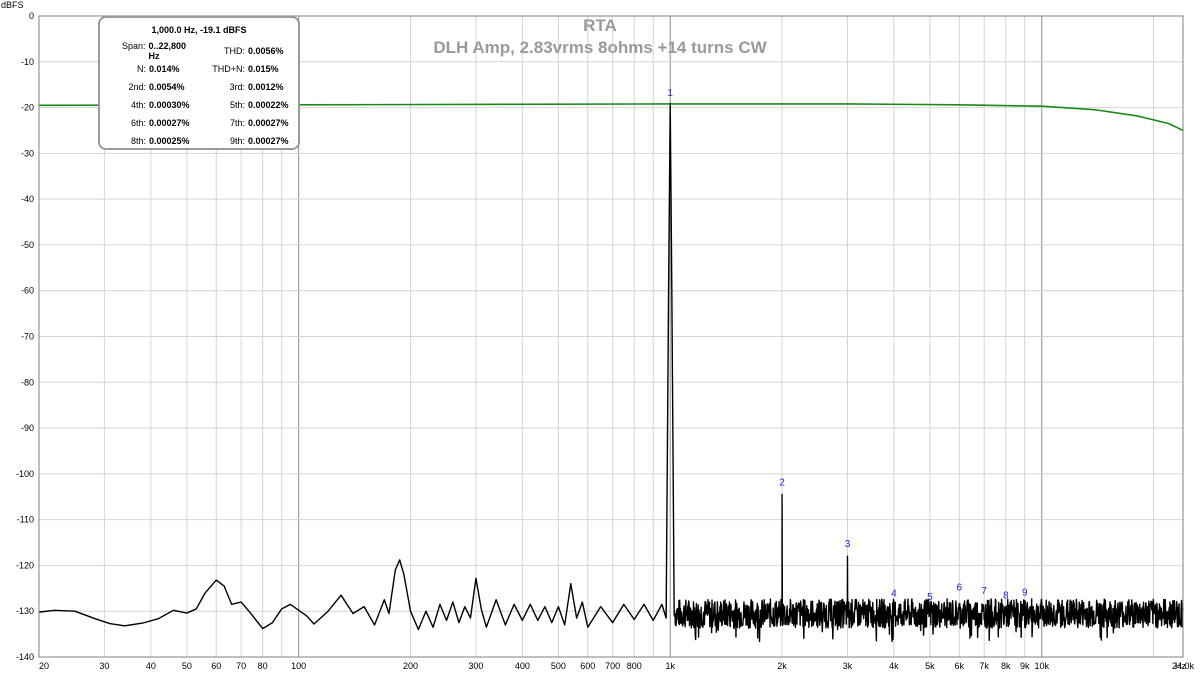 This screenshot has height=677, width=1200. I want to click on infobox-row: 2nd: 0.0054% 3rd: 0.0012%, so click(199, 87).